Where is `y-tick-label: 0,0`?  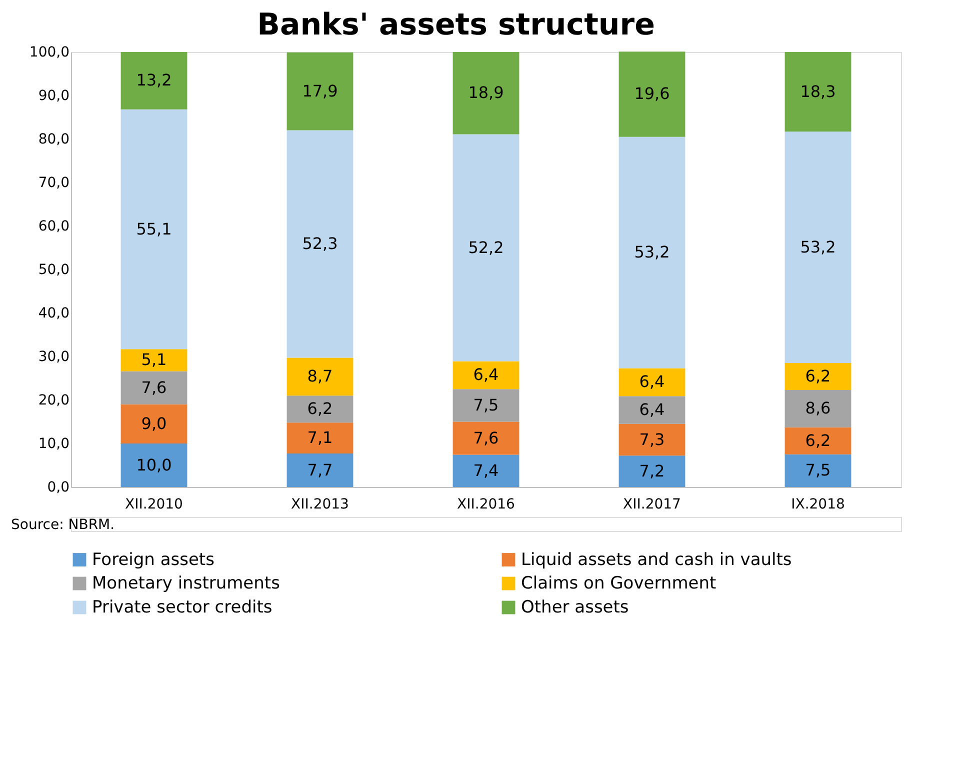
y-tick-label: 0,0 is located at coordinates (58, 488).